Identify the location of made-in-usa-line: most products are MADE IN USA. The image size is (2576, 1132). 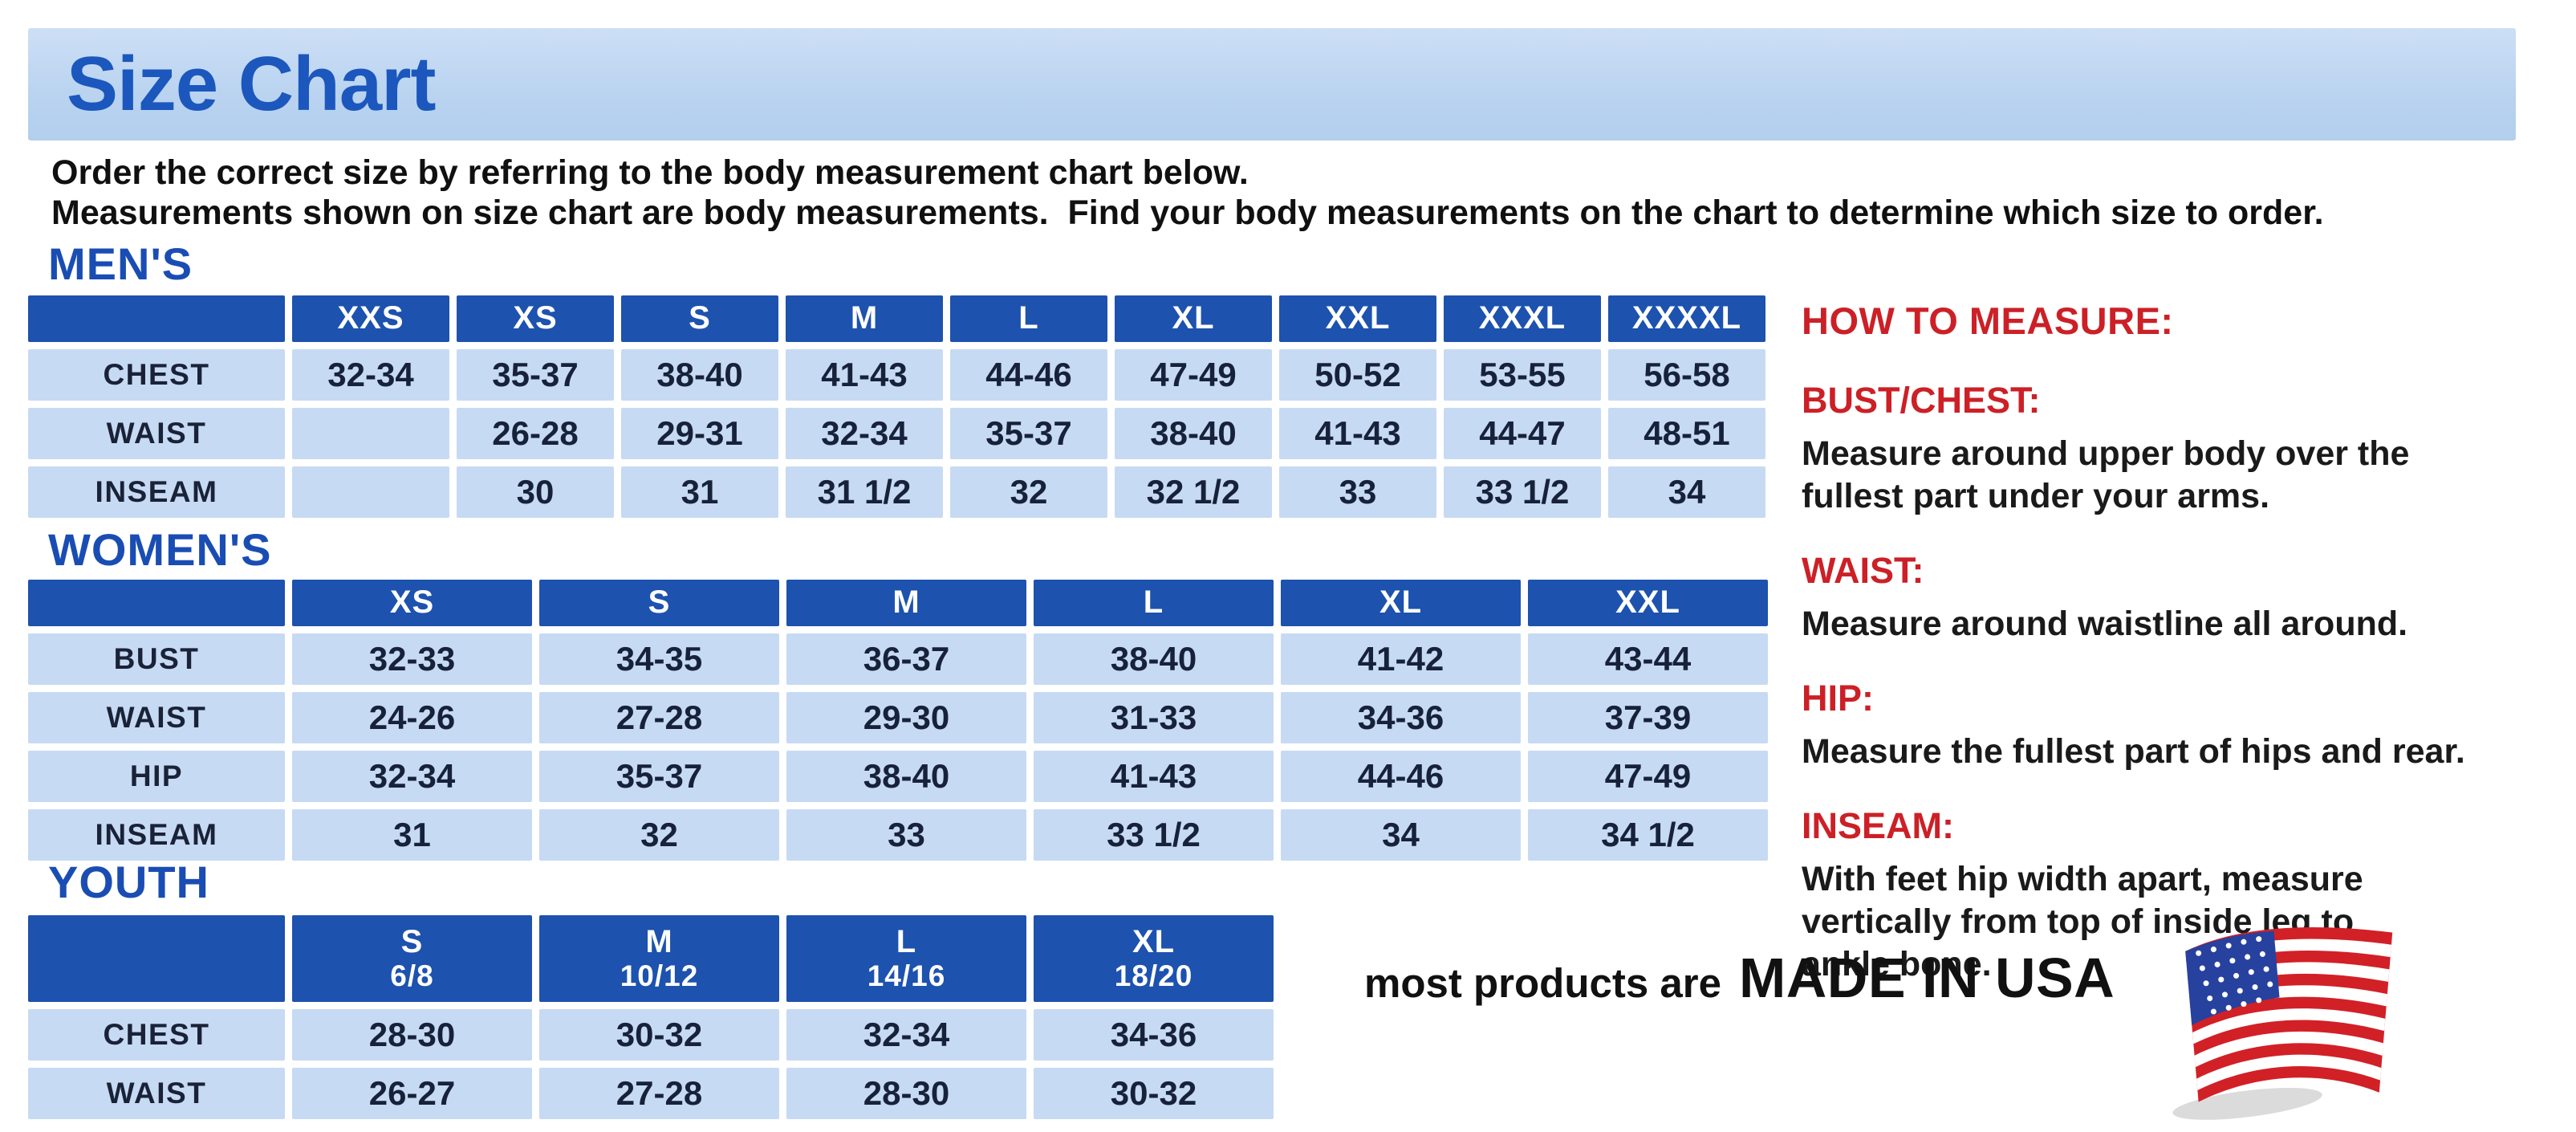
(1740, 978).